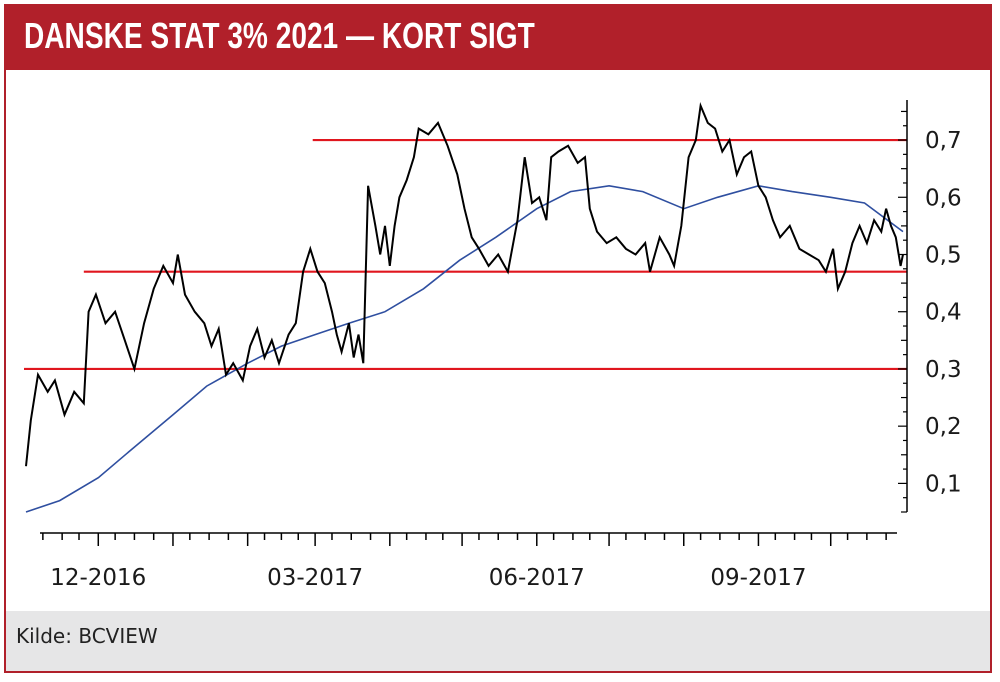 Image resolution: width=1000 pixels, height=682 pixels. I want to click on chart-header: DANSKE STAT 3% 2021 — KORT SIGT, so click(498, 37).